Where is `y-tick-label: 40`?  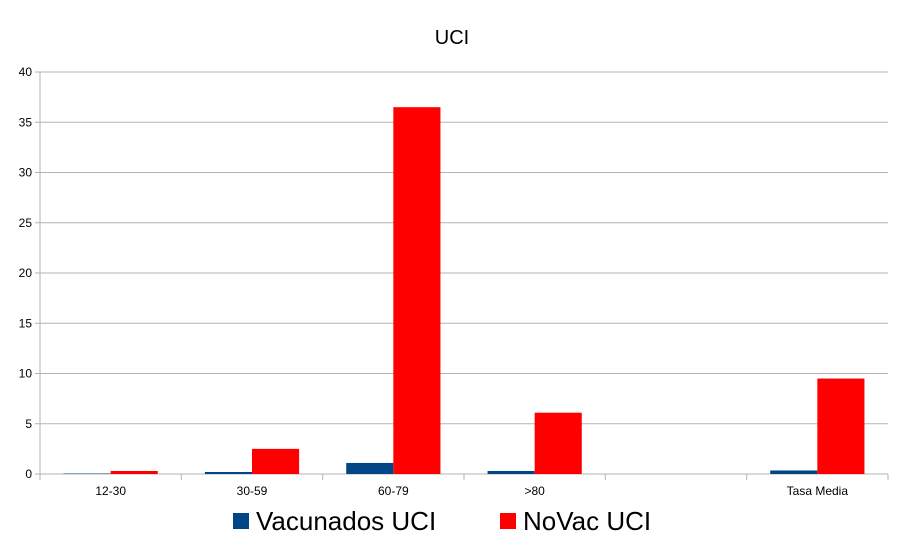 y-tick-label: 40 is located at coordinates (26, 72).